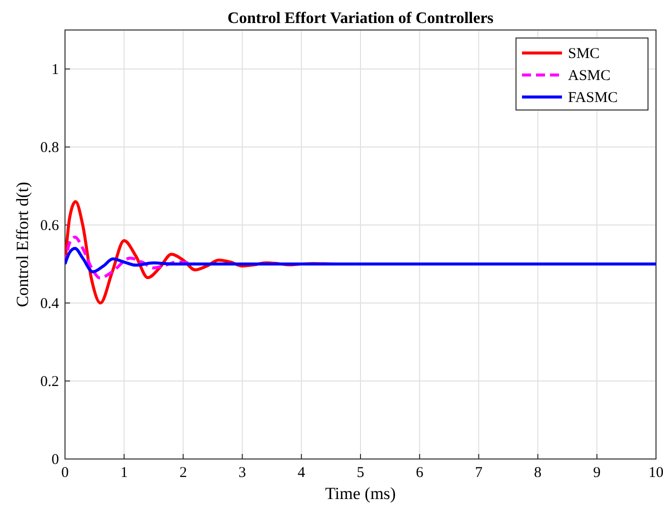 The width and height of the screenshot is (663, 511). I want to click on x-tick-label: 1, so click(124, 473).